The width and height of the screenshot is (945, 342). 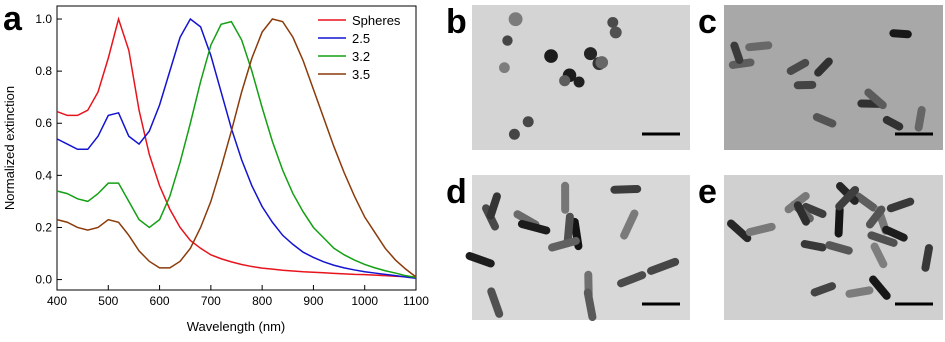 What do you see at coordinates (416, 301) in the screenshot?
I see `x-tick-label: 1100` at bounding box center [416, 301].